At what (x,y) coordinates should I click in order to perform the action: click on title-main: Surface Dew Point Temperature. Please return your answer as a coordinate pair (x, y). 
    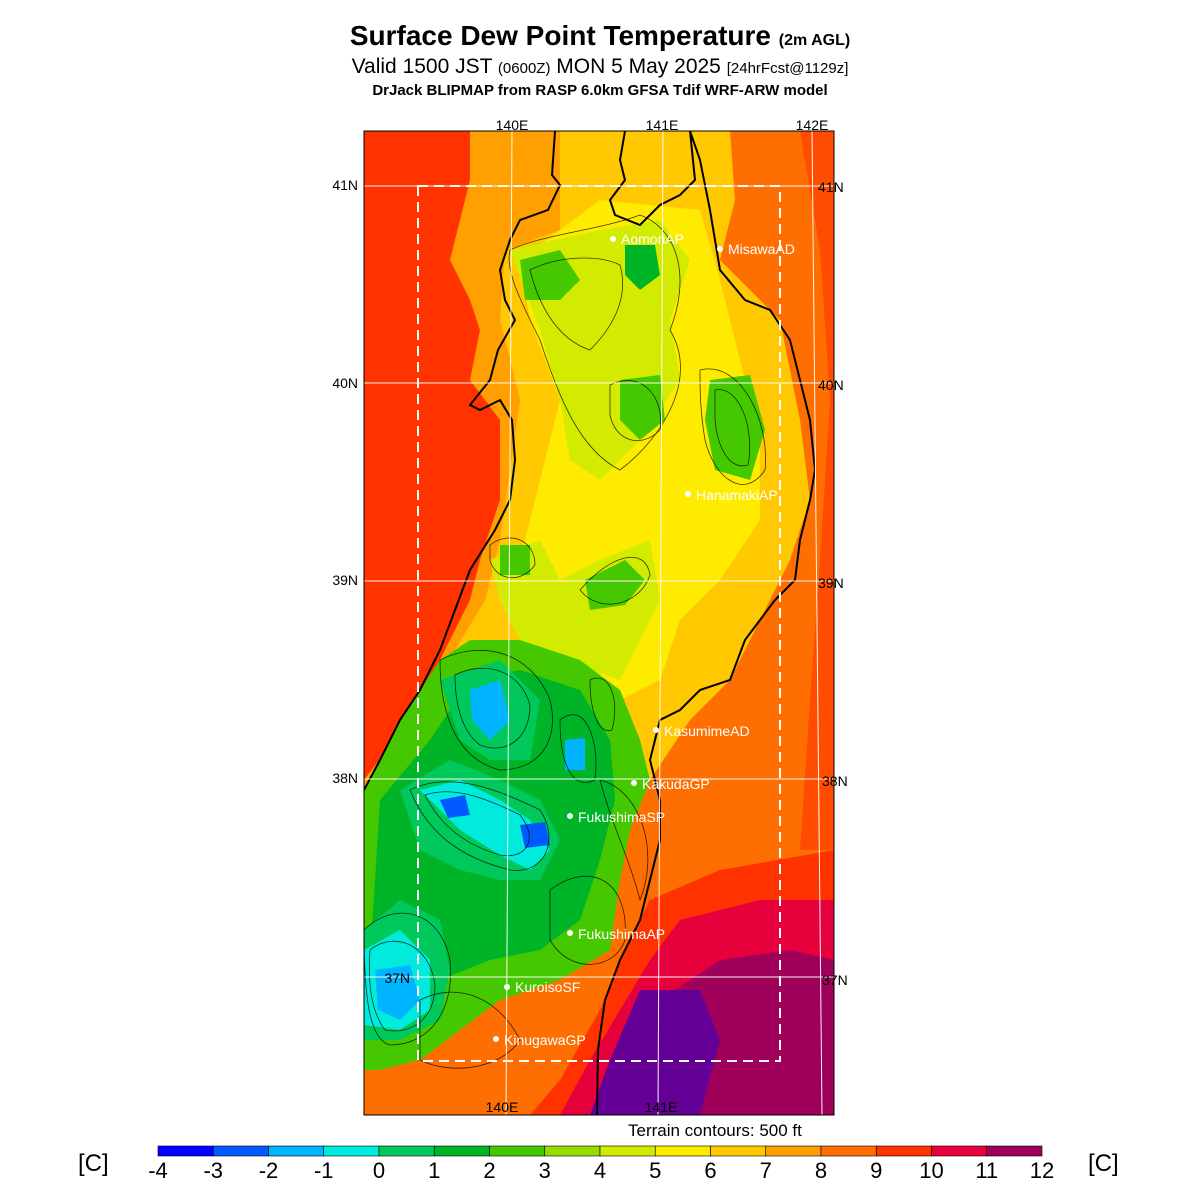
    Looking at the image, I should click on (560, 35).